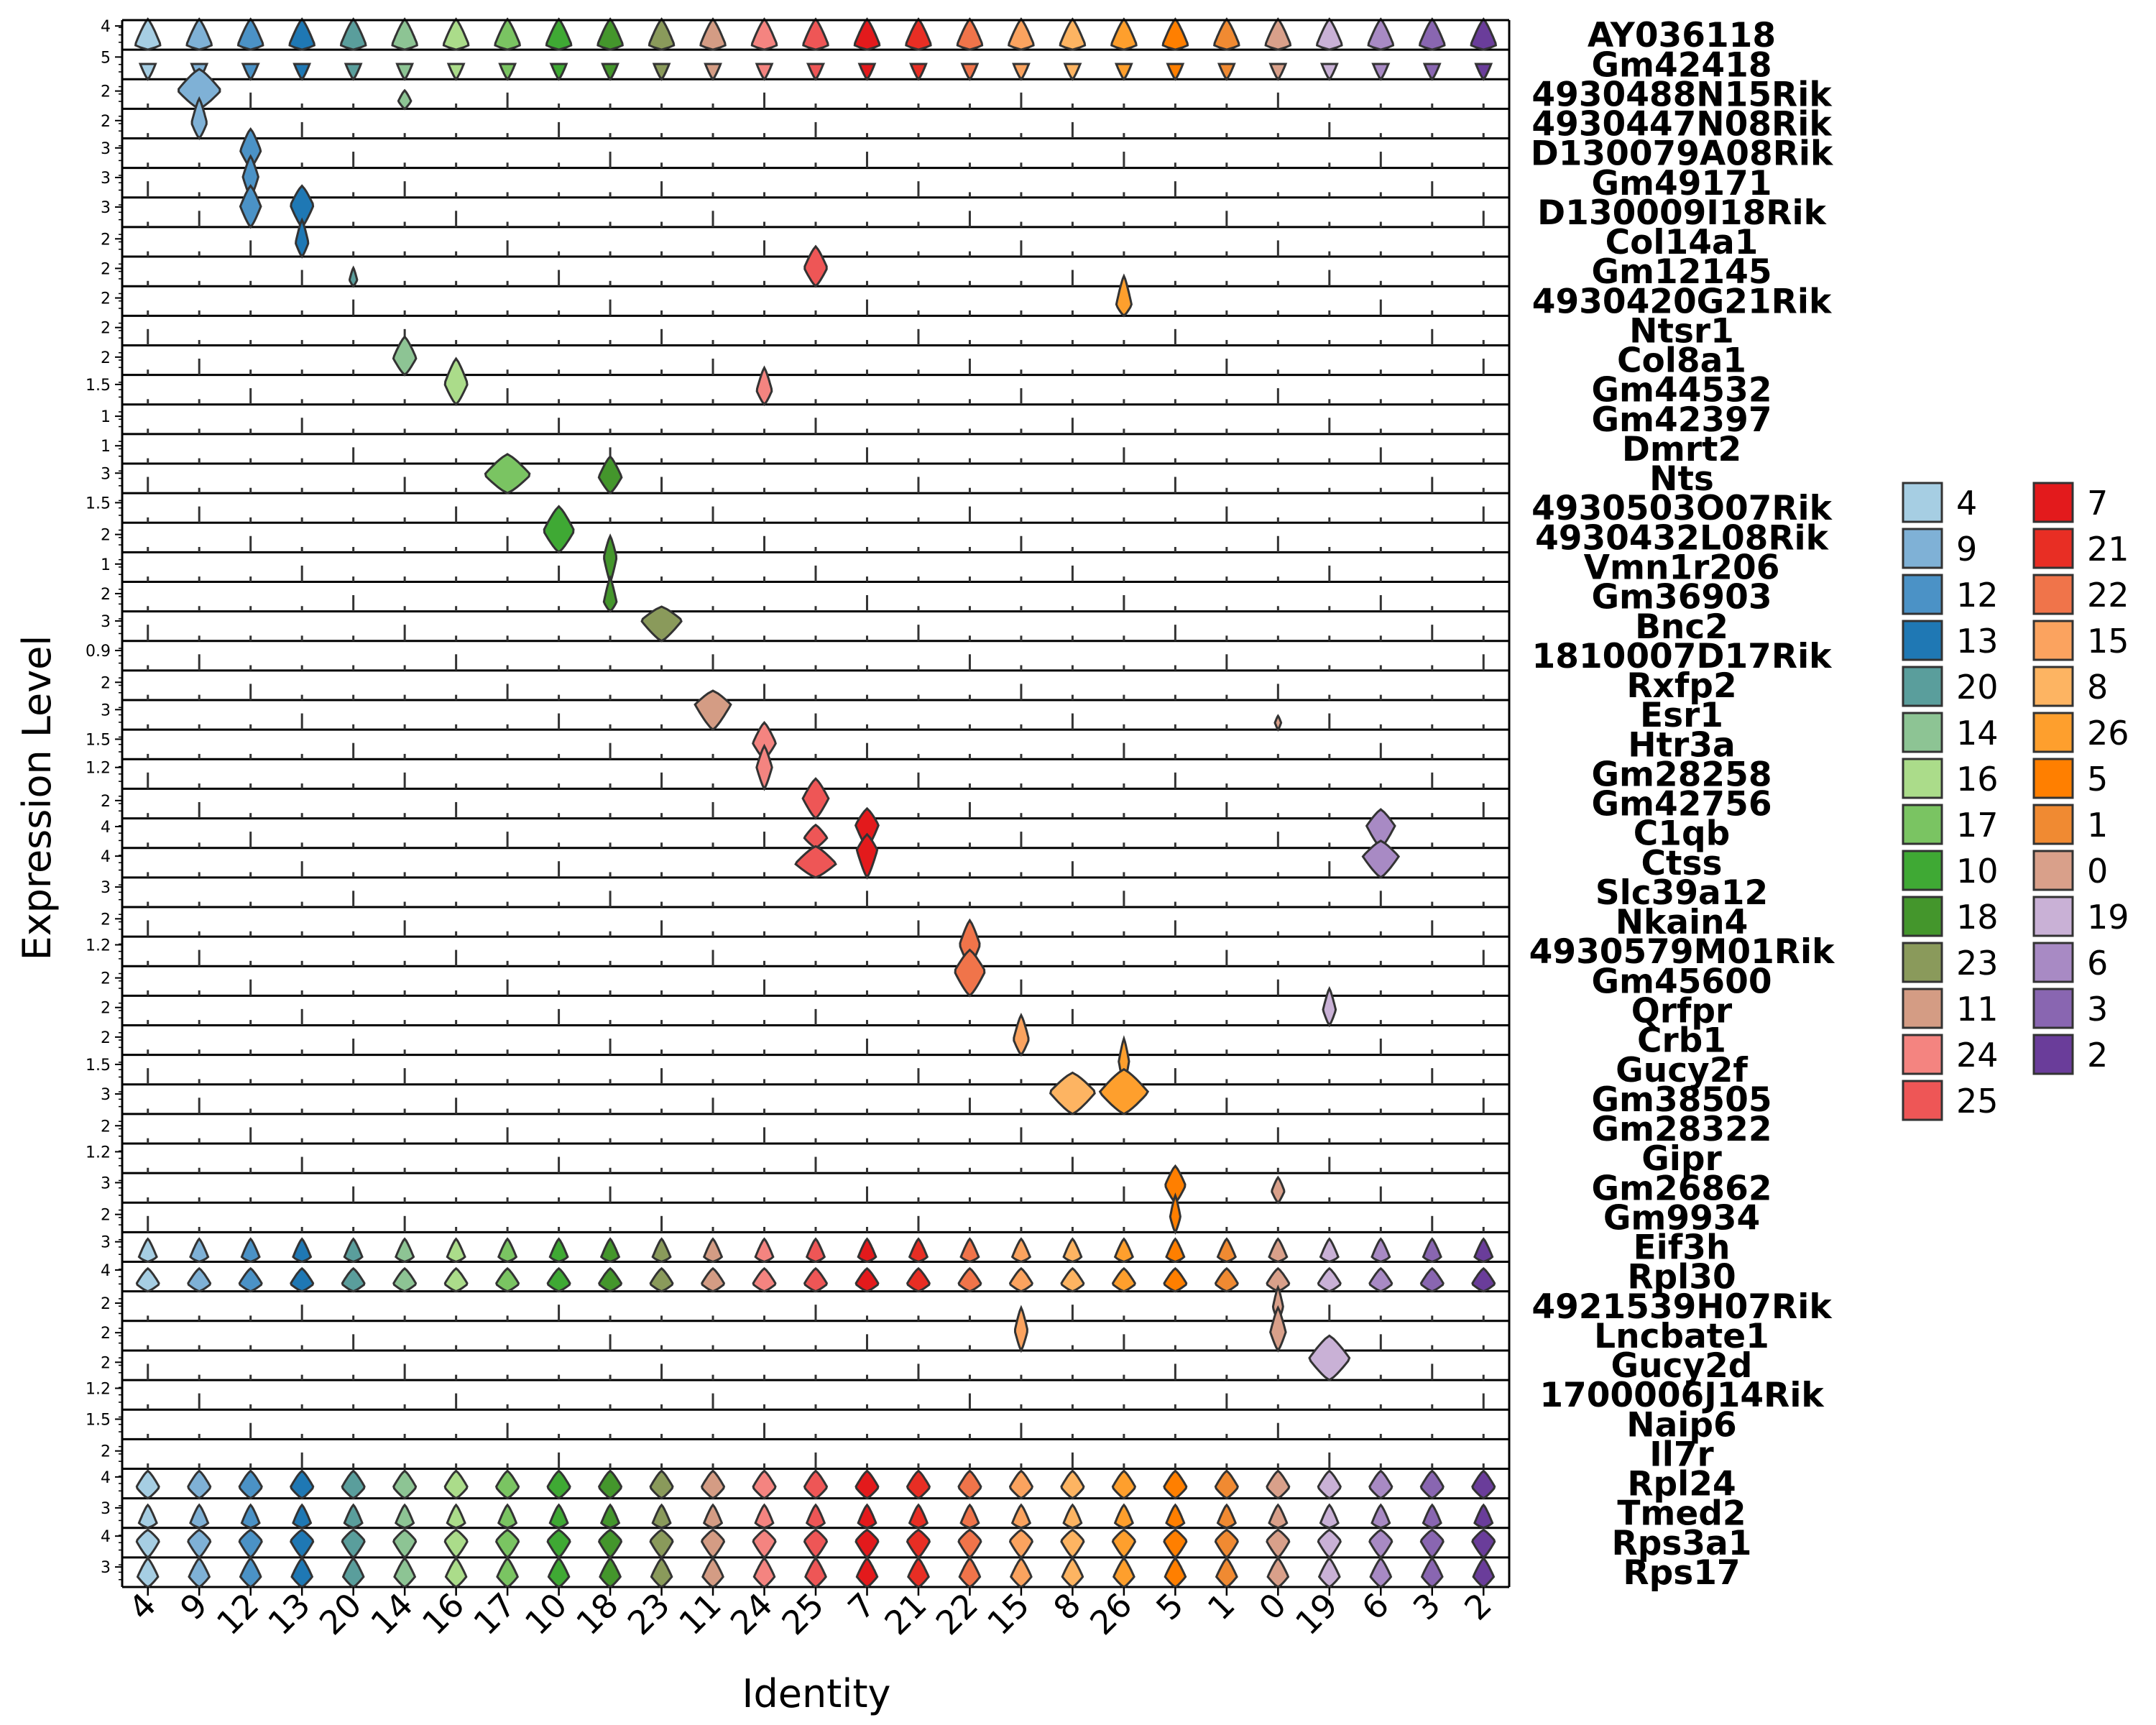 Image resolution: width=2156 pixels, height=1725 pixels. What do you see at coordinates (817, 1693) in the screenshot?
I see `x-axis-title: Identity` at bounding box center [817, 1693].